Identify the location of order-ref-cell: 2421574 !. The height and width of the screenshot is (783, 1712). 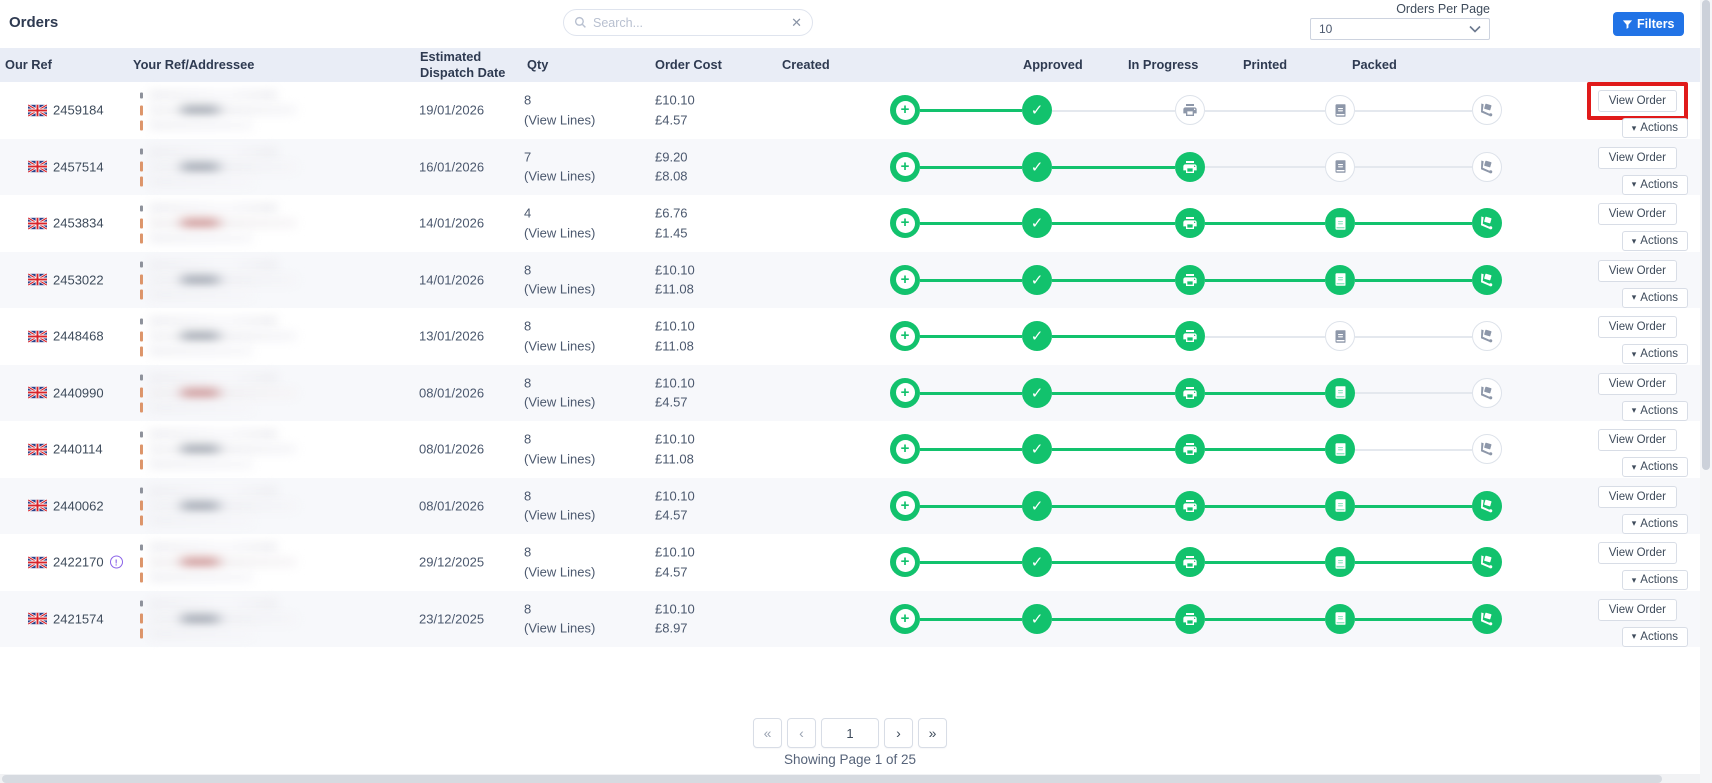
(66, 618).